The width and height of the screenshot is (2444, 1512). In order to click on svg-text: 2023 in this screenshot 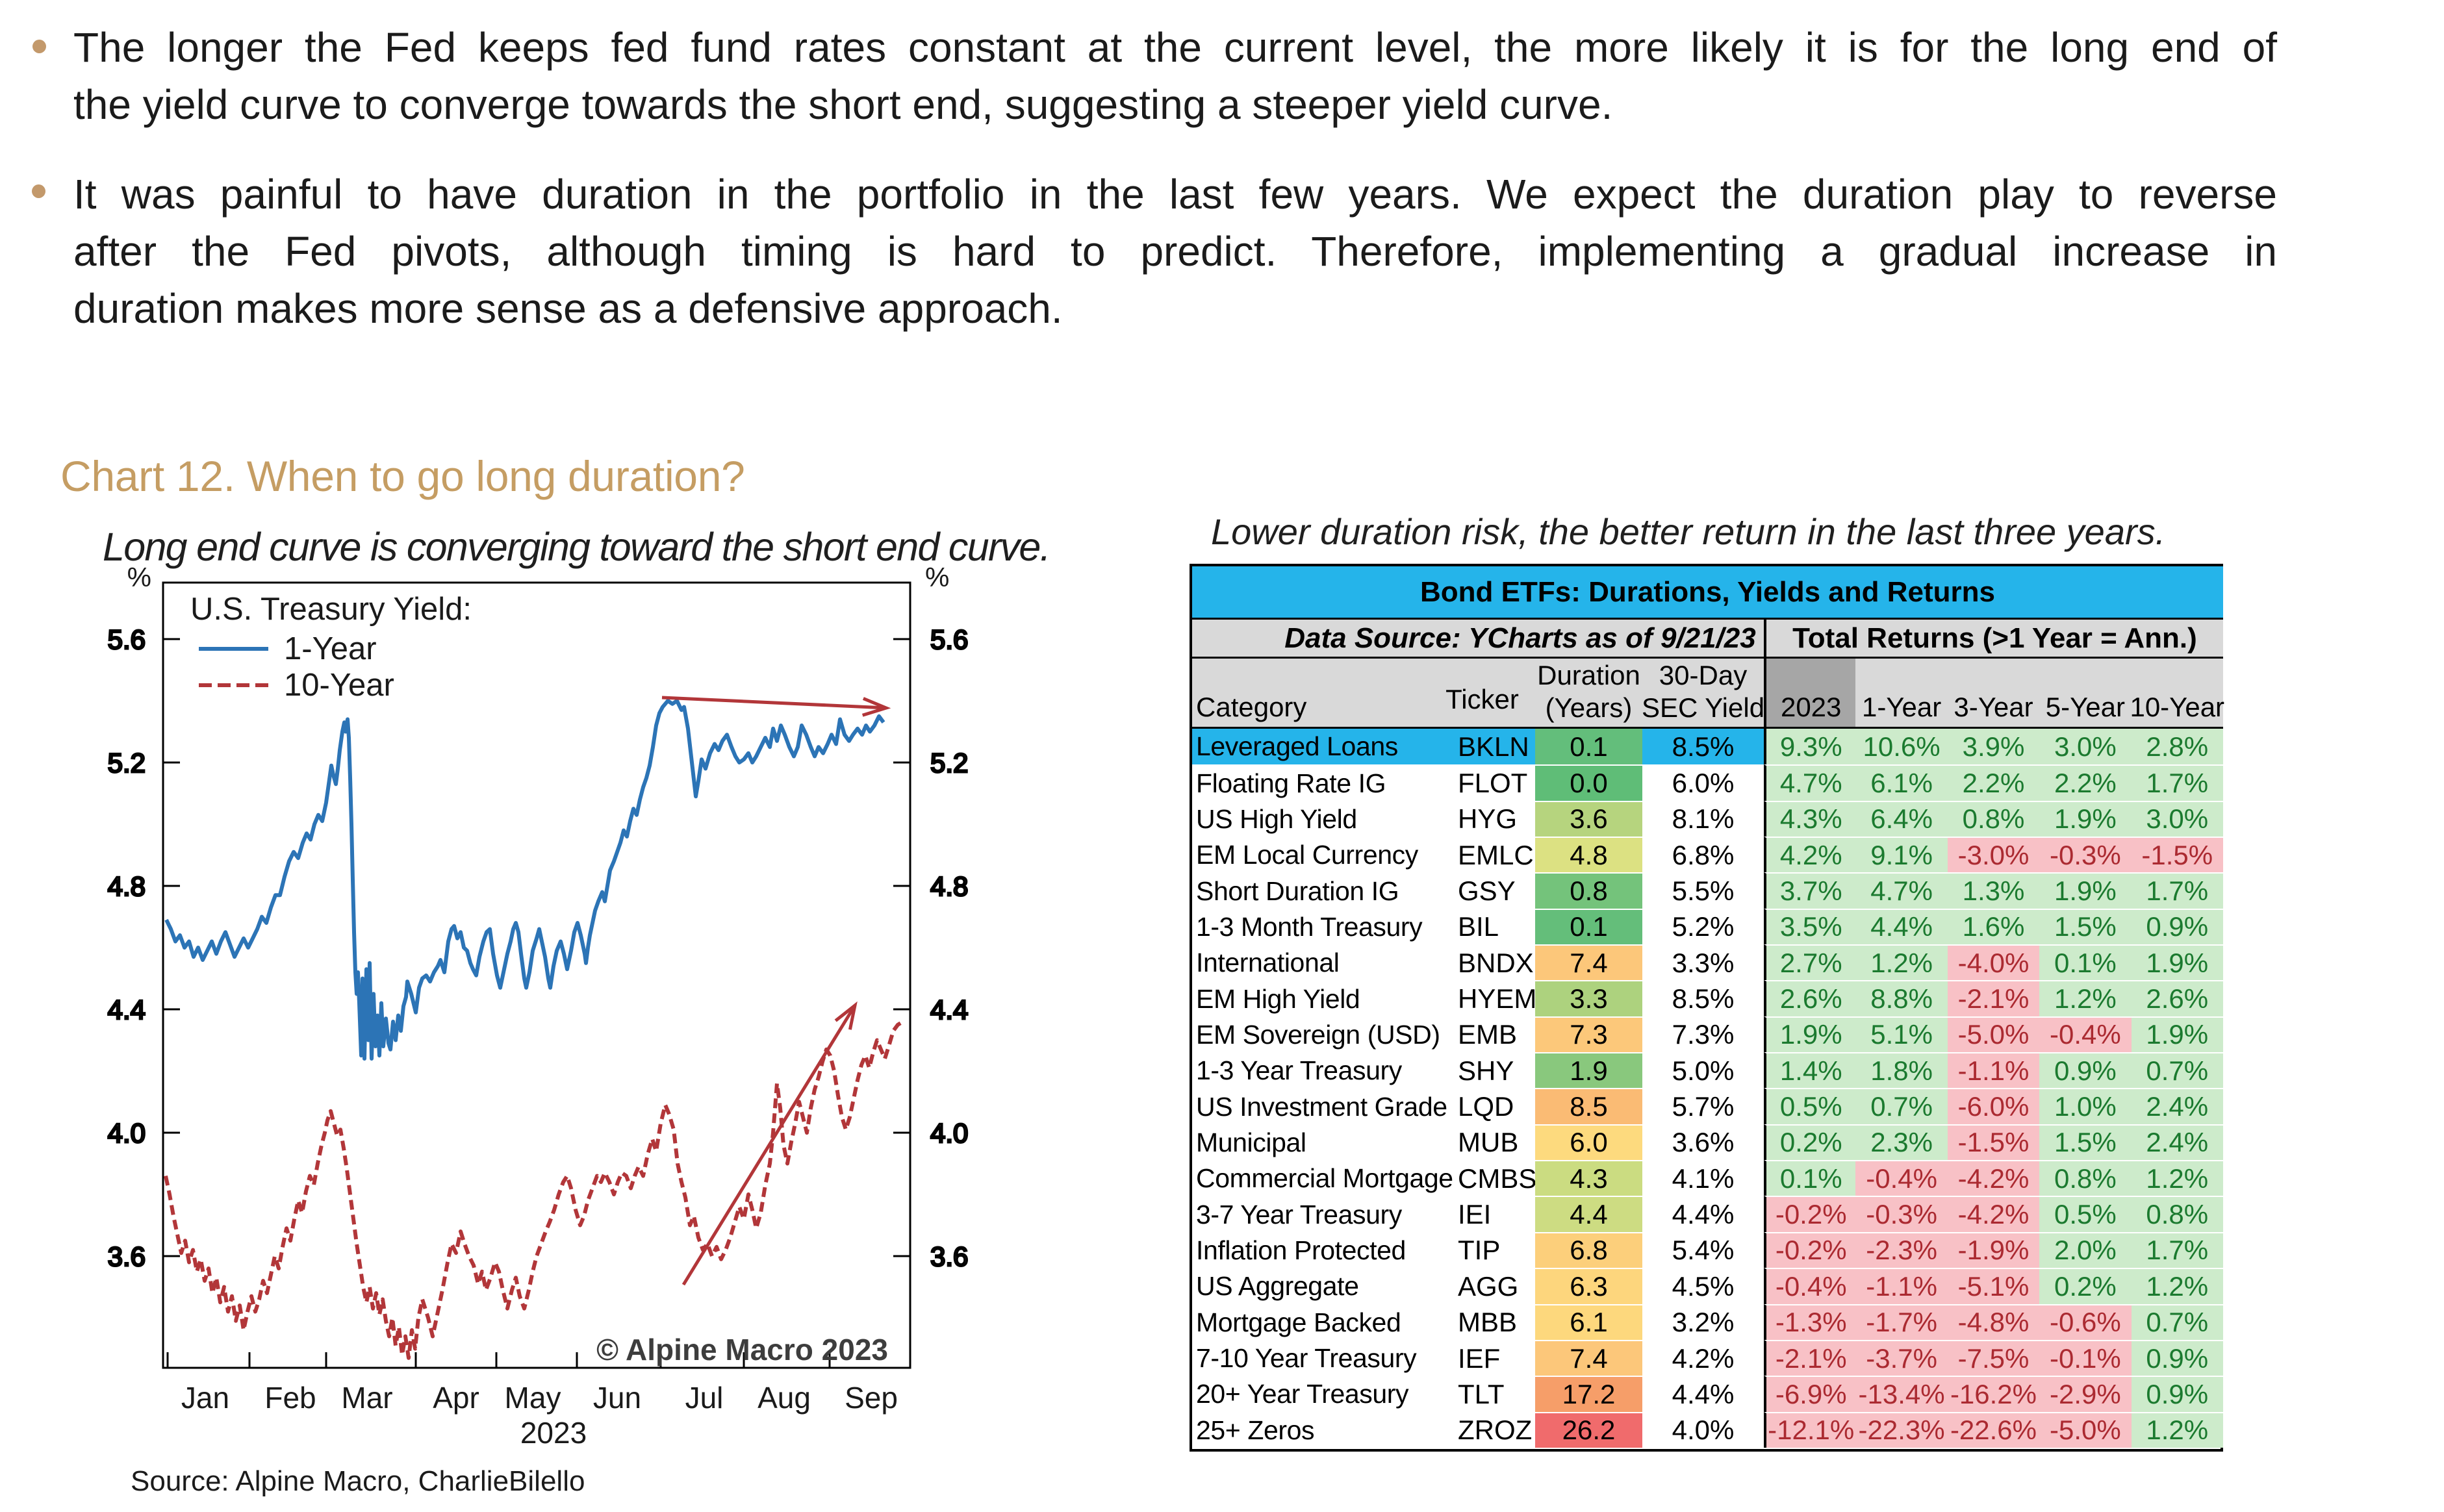, I will do `click(553, 1433)`.